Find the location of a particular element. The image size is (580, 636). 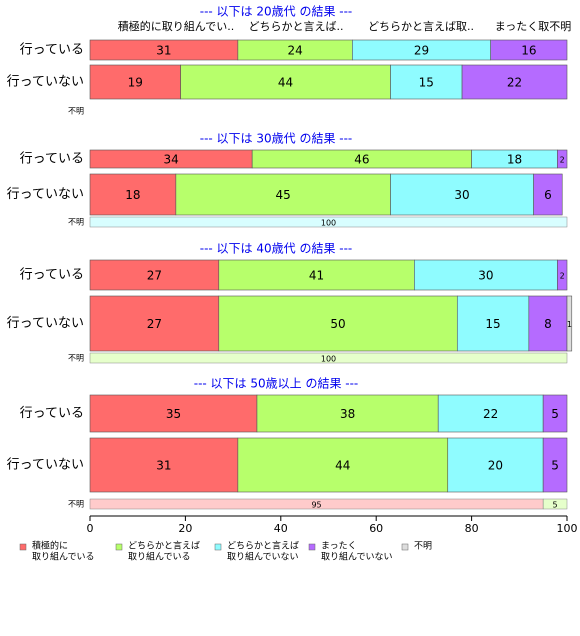

x-tick-label: 0 is located at coordinates (90, 528).